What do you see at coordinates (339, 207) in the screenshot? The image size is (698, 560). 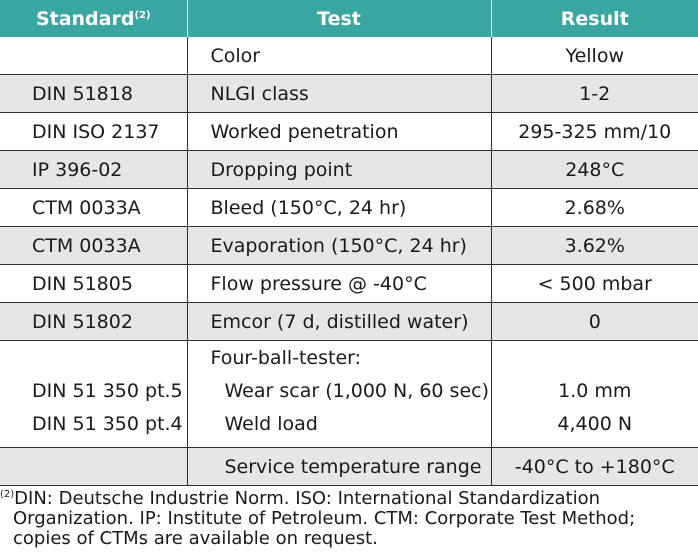 I see `test-cell: Bleed (150°C, 24 hr)` at bounding box center [339, 207].